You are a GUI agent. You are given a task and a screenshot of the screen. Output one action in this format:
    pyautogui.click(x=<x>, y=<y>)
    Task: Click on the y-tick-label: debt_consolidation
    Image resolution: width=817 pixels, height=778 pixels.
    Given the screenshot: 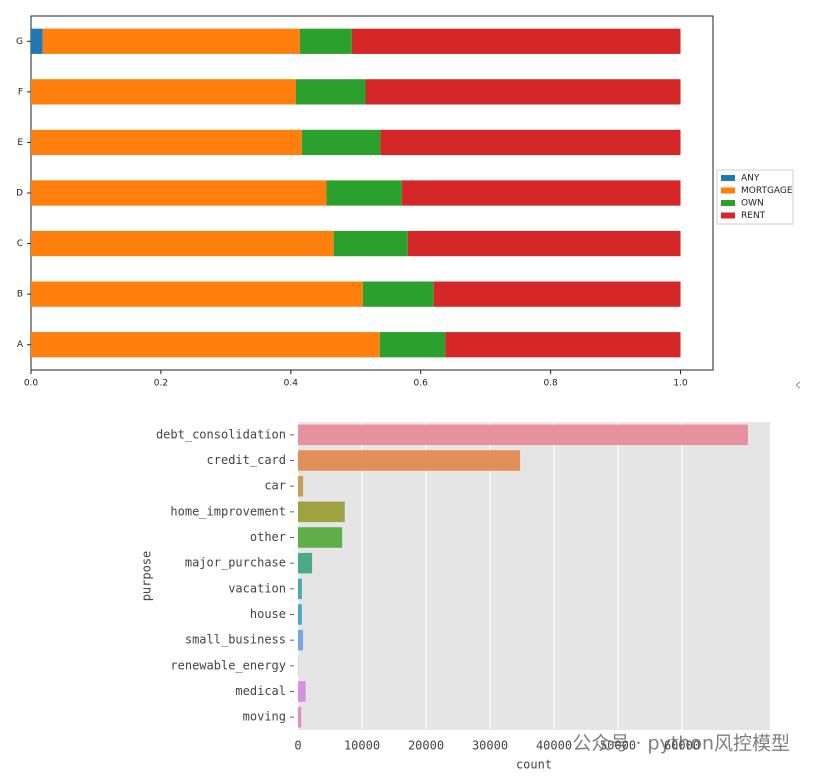 What is the action you would take?
    pyautogui.click(x=221, y=434)
    